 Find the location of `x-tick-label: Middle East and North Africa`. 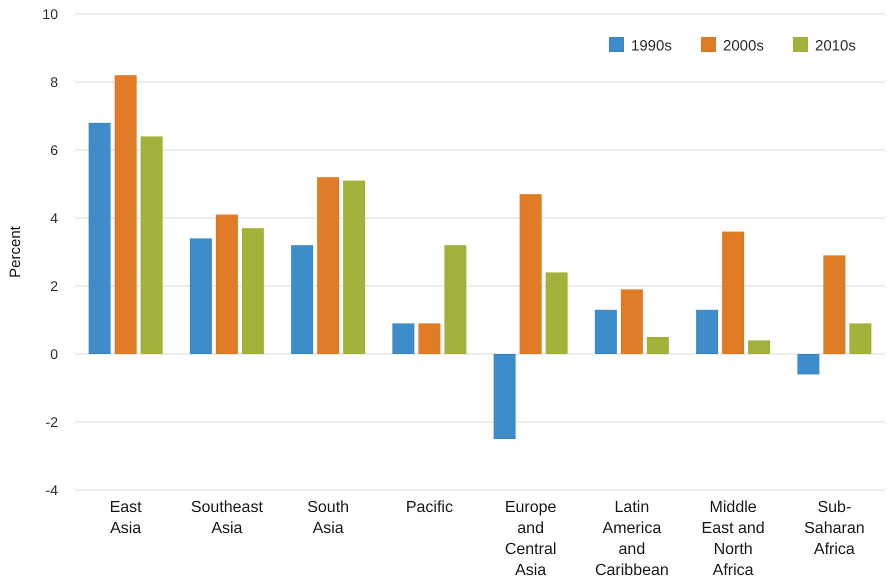

x-tick-label: Middle East and North Africa is located at coordinates (733, 539).